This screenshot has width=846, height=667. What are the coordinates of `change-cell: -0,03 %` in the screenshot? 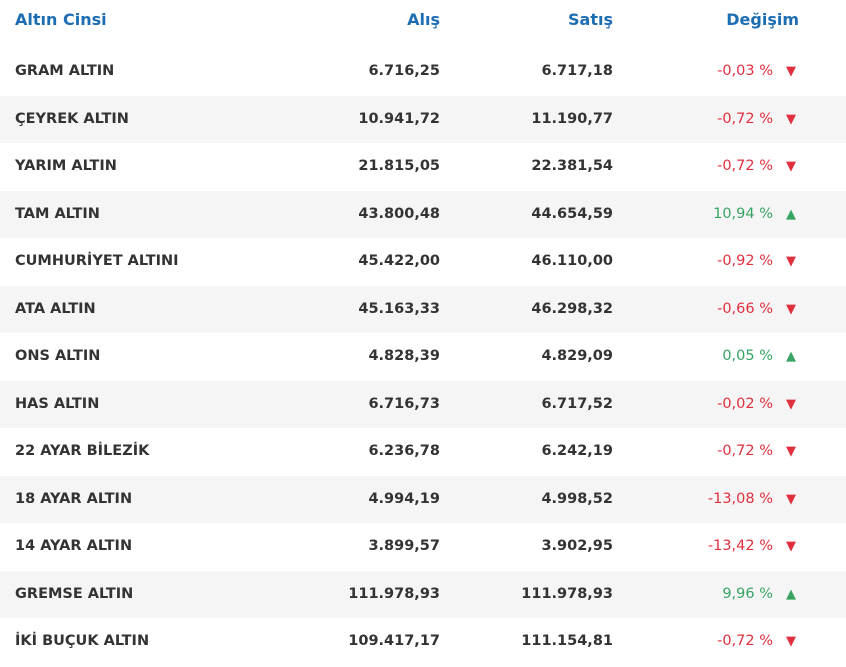 It's located at (745, 71).